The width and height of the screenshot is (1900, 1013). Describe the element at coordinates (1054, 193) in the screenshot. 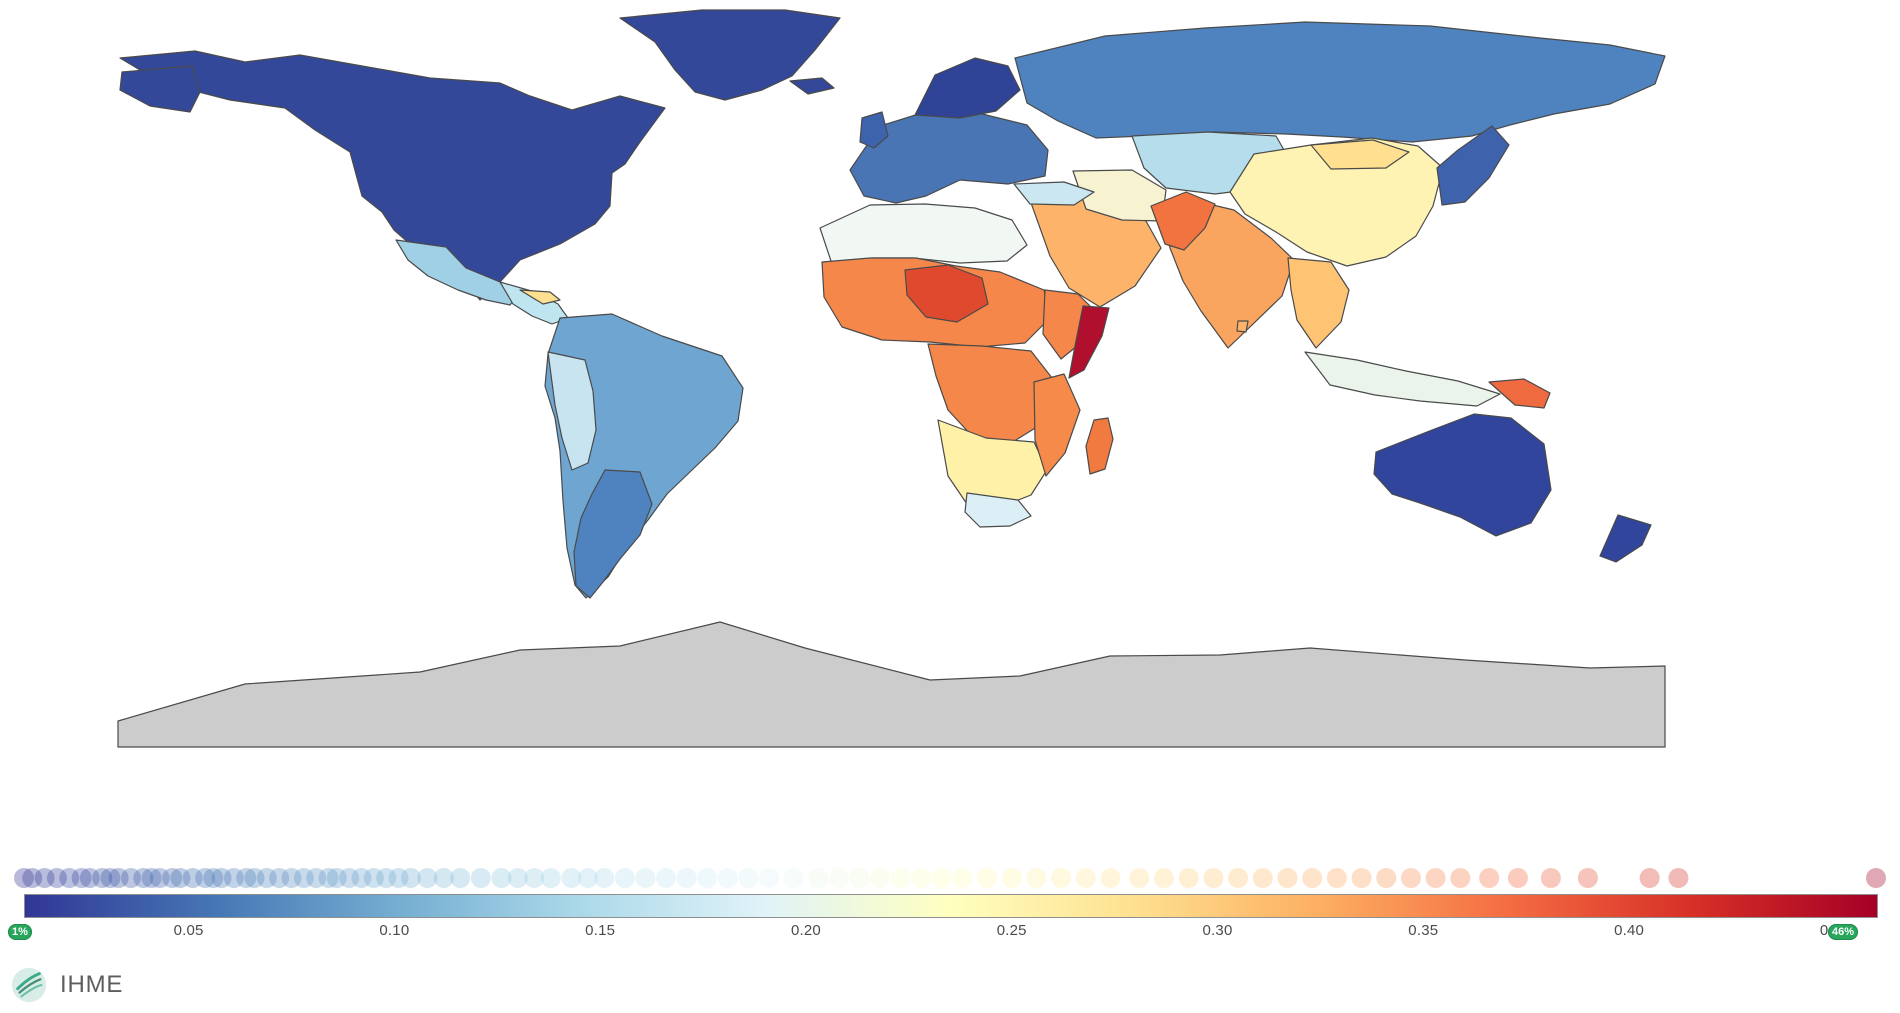

I see `caspian-caucasus-region` at that location.